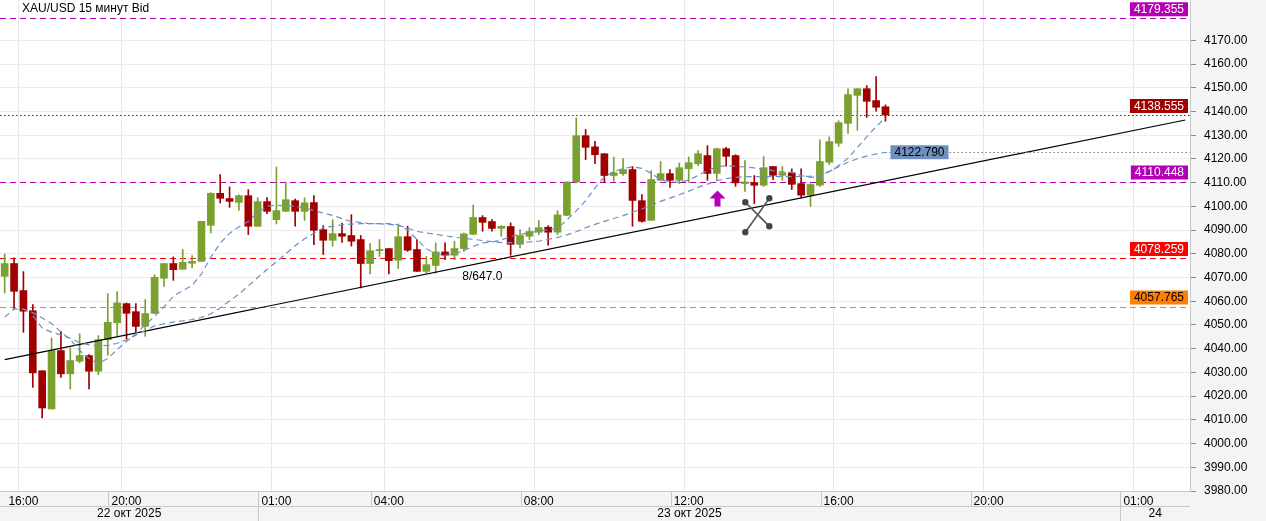 This screenshot has width=1266, height=521. I want to click on y-tick-label: 4120.00, so click(1226, 158).